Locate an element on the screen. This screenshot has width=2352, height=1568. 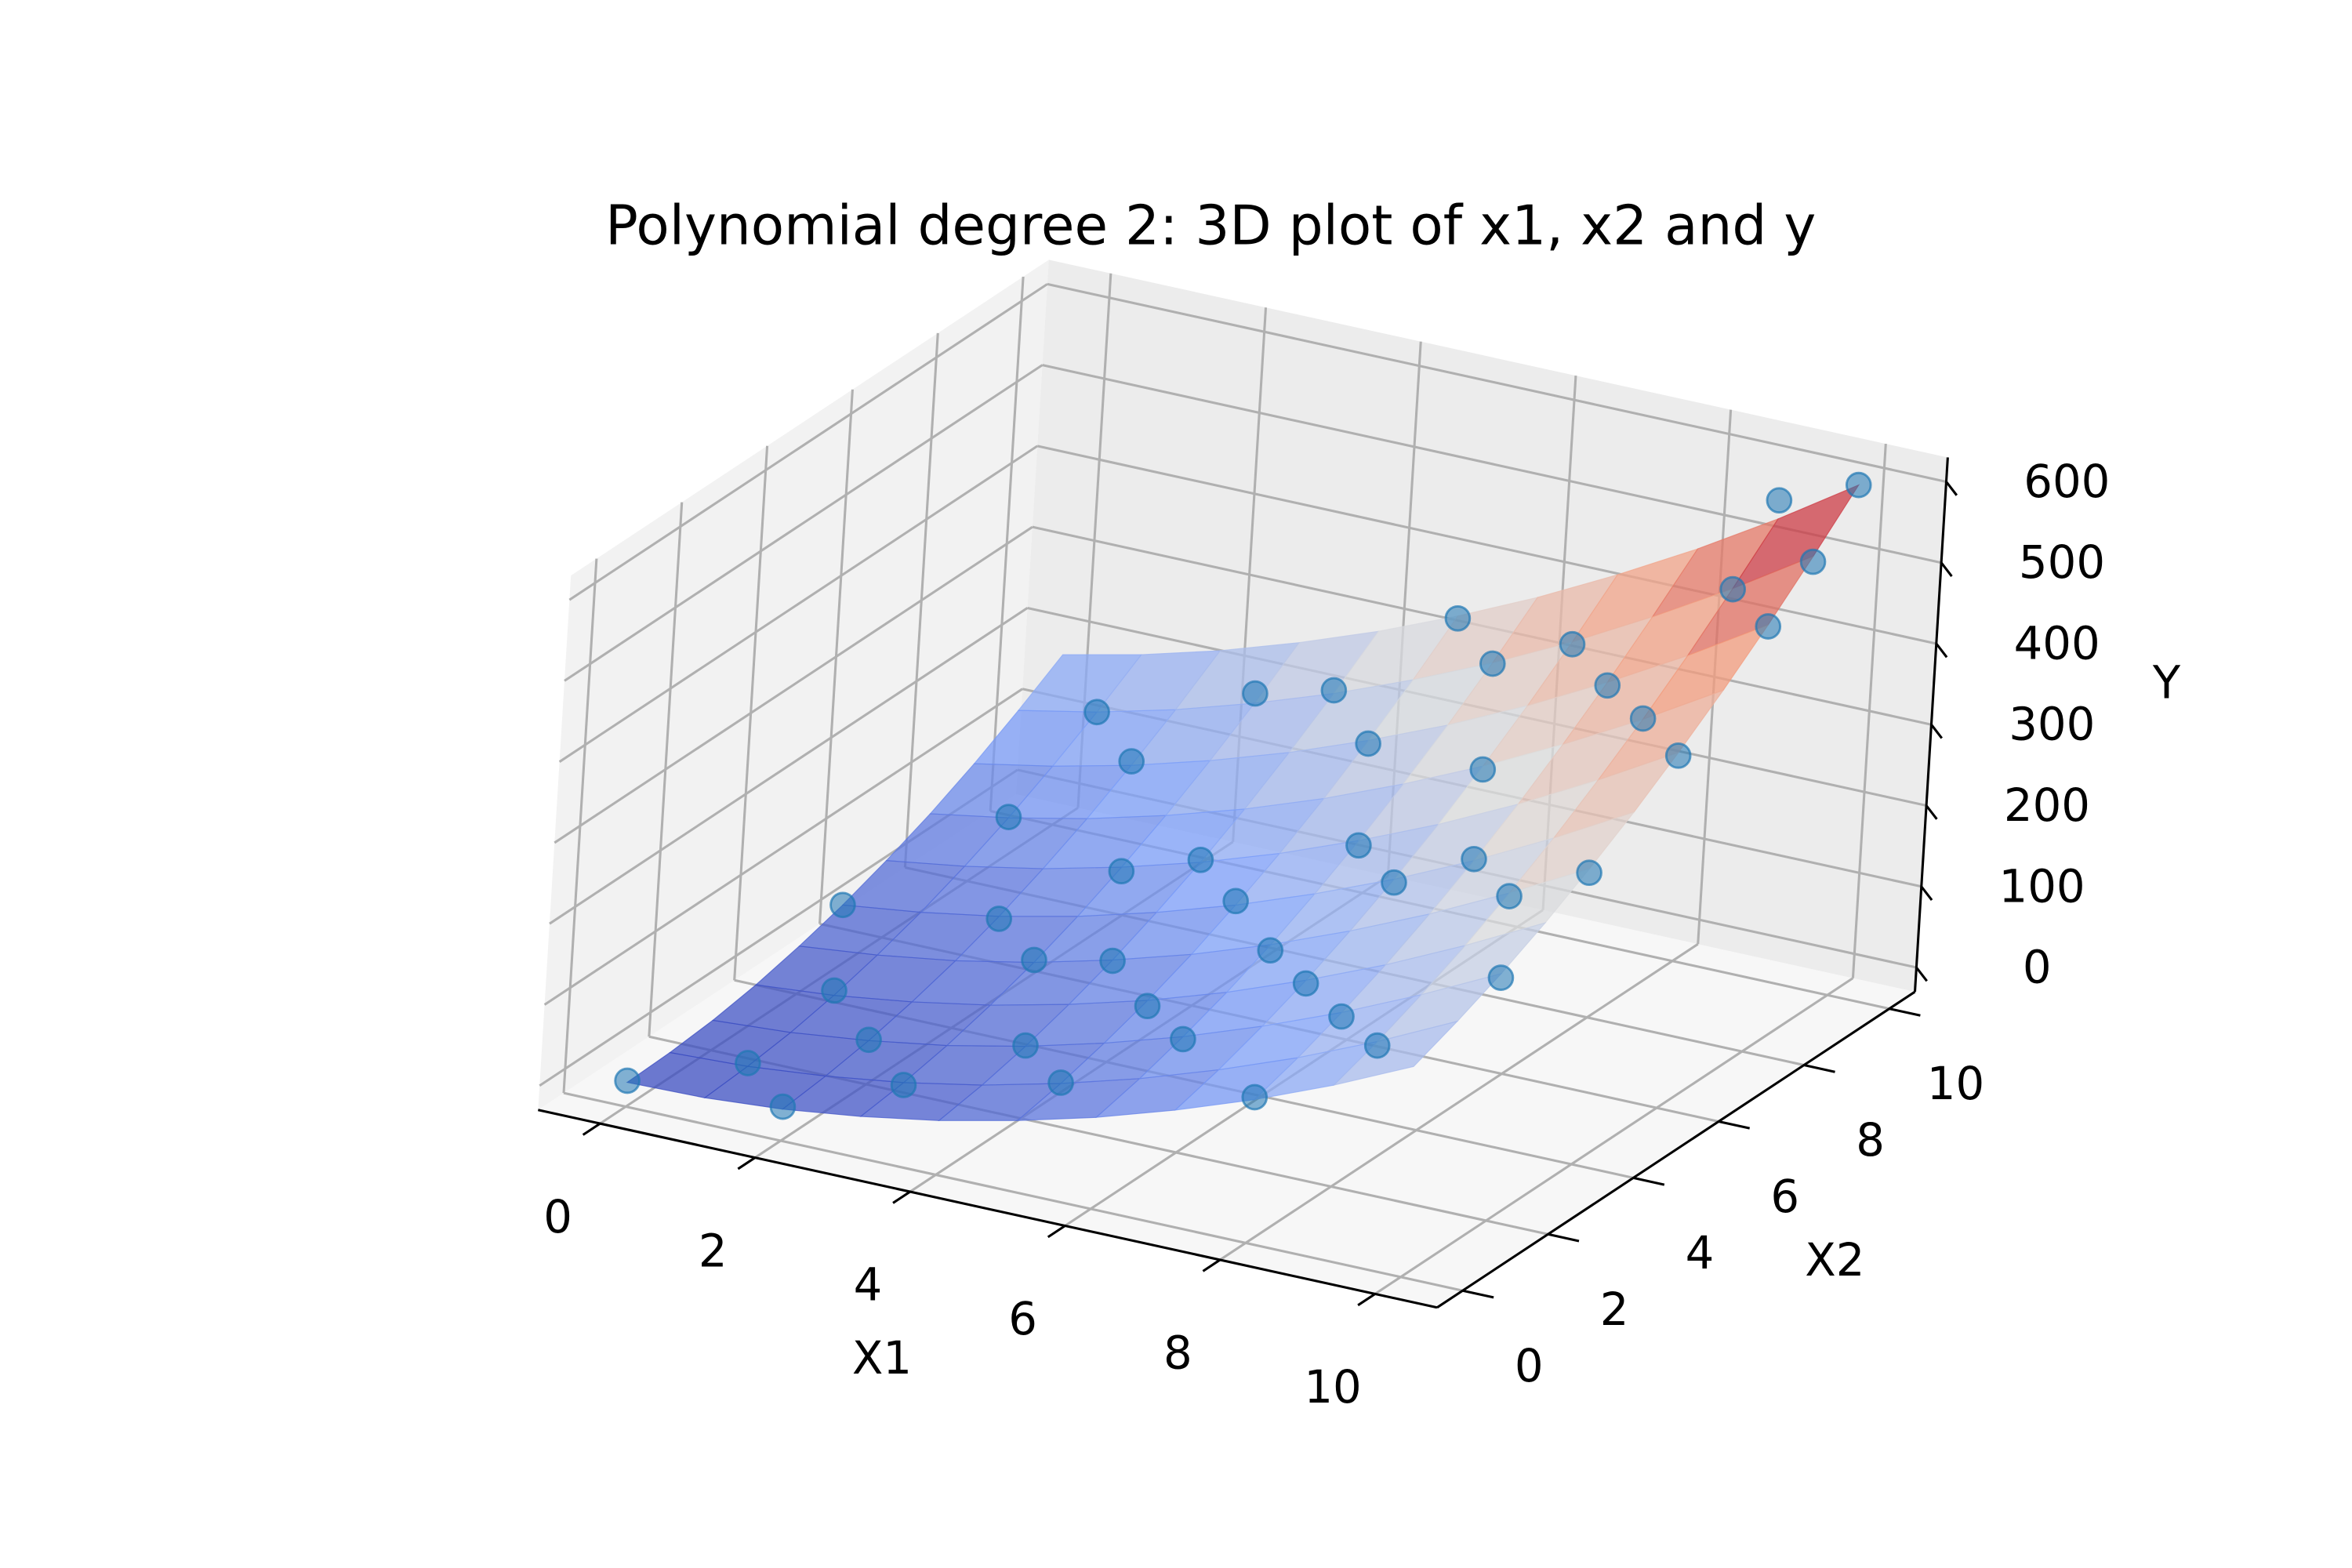
z-tick-label: 200 is located at coordinates (2047, 806).